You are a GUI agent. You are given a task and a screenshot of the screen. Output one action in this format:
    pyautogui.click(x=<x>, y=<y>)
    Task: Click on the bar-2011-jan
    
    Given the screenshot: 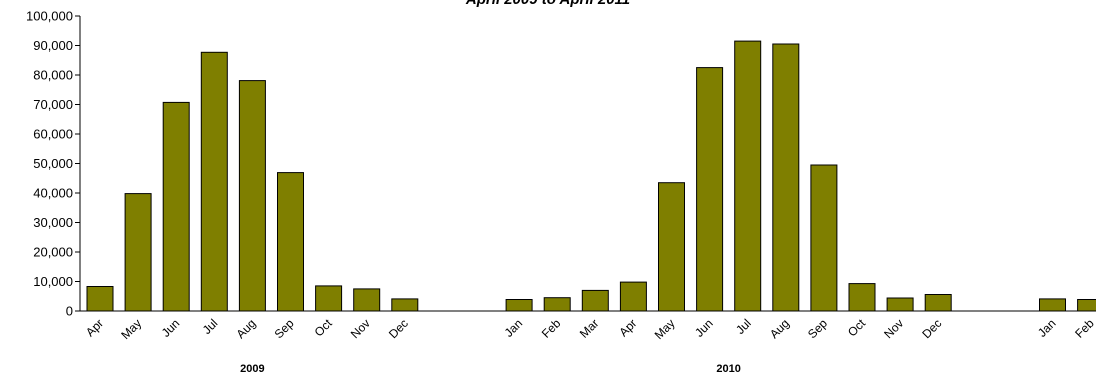 What is the action you would take?
    pyautogui.click(x=1052, y=305)
    